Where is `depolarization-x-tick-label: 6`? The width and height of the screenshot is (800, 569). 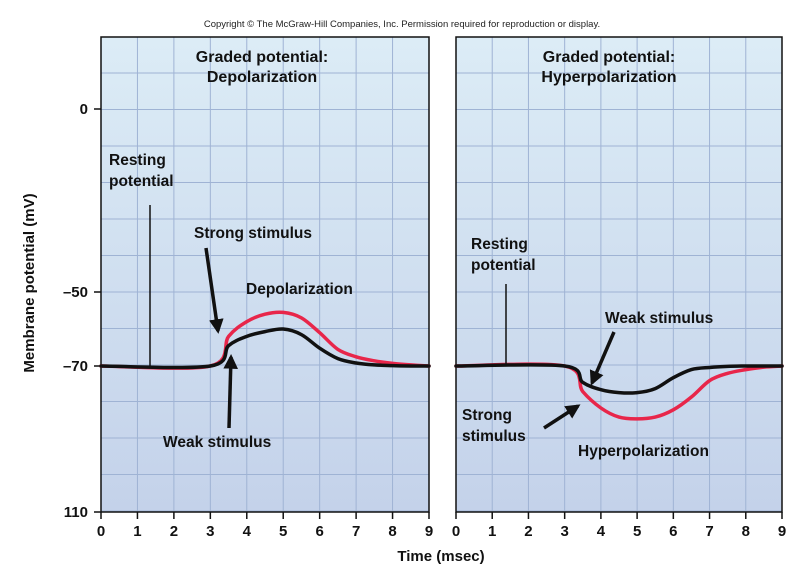
depolarization-x-tick-label: 6 is located at coordinates (319, 531).